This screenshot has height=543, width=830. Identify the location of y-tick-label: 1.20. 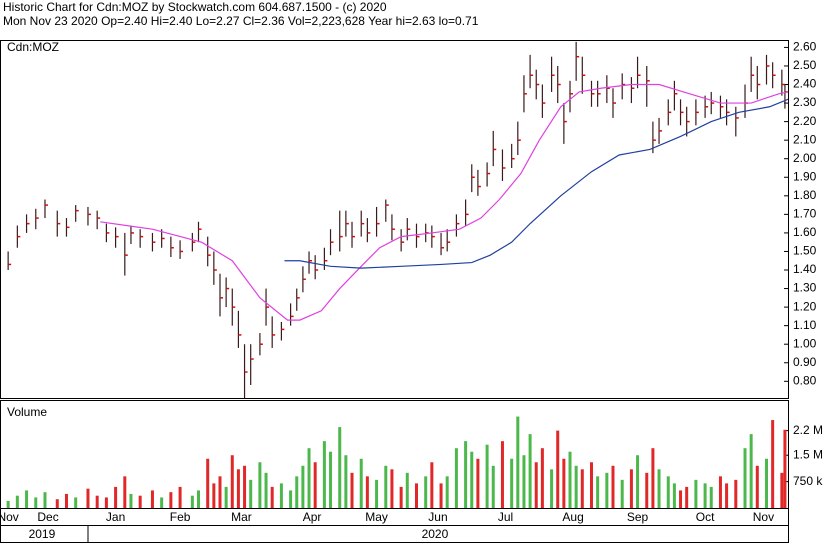
(805, 306).